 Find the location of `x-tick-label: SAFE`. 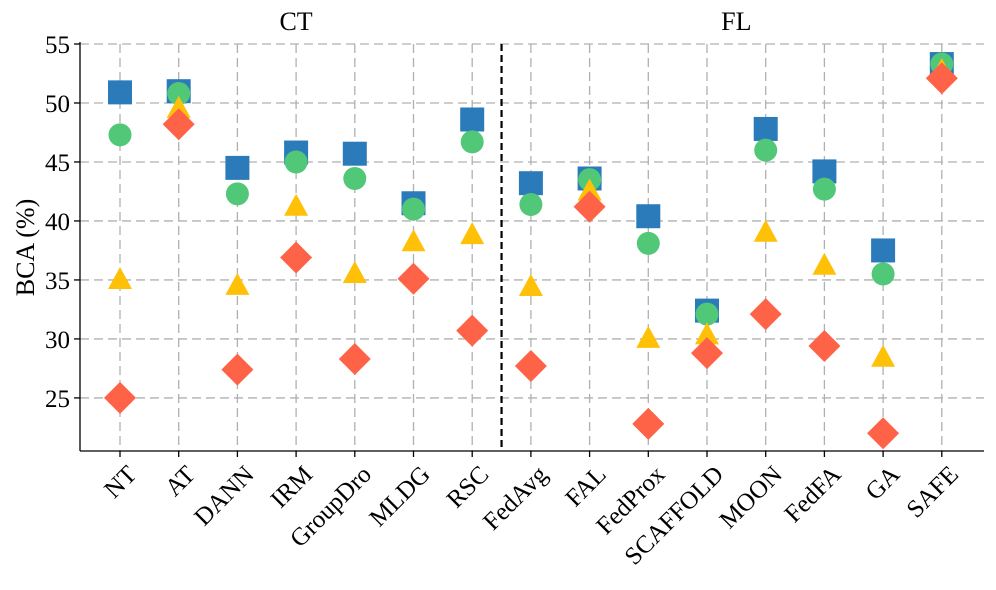

x-tick-label: SAFE is located at coordinates (933, 492).